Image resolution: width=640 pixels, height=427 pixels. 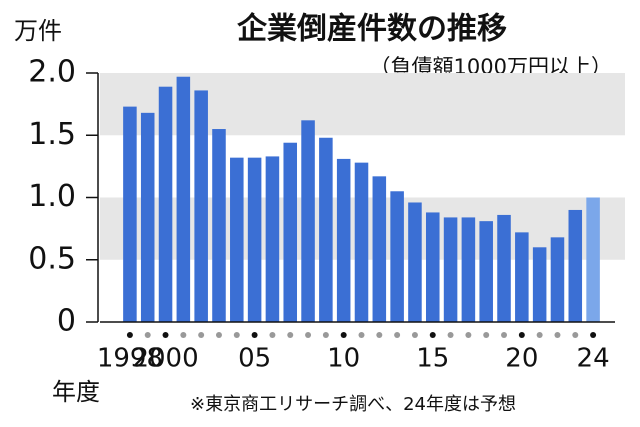 I want to click on y-tick-label: 1.0, so click(x=52, y=196).